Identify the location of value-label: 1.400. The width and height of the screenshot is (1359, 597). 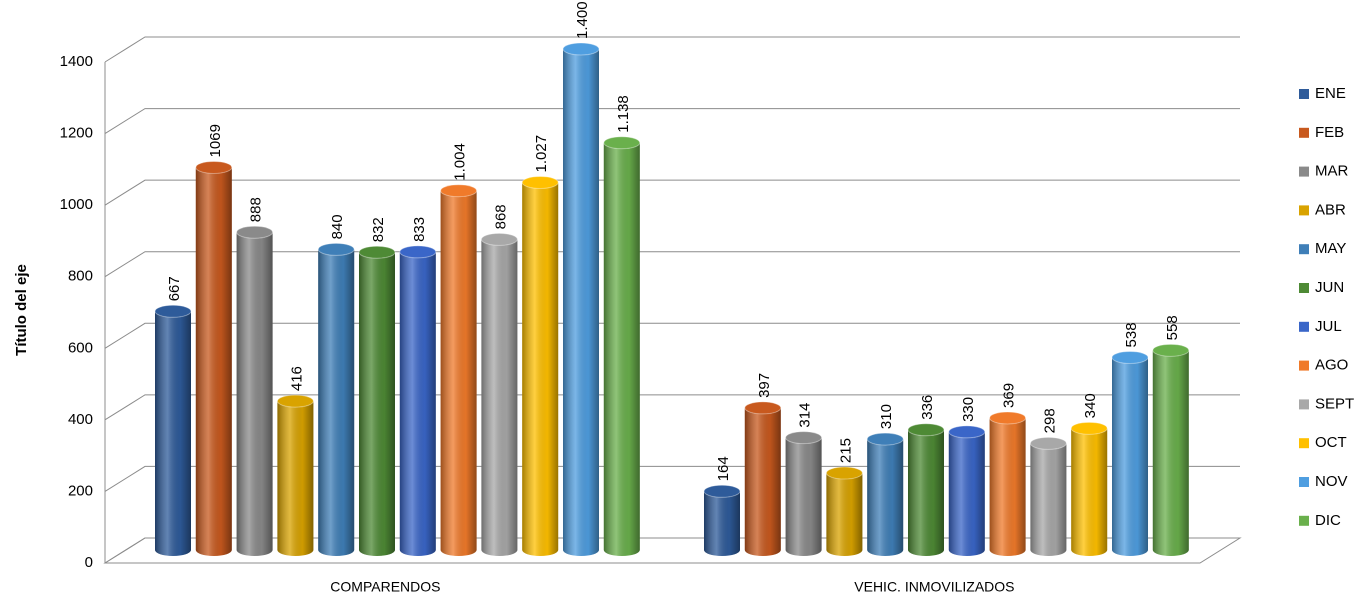
(582, 20).